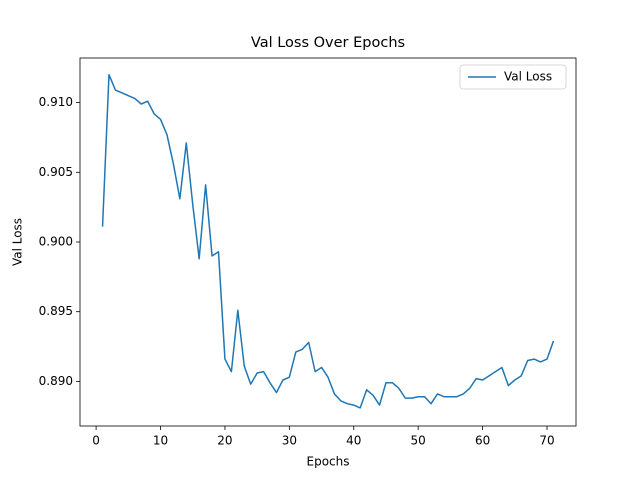  What do you see at coordinates (56, 381) in the screenshot?
I see `y-tick-label: 0.890` at bounding box center [56, 381].